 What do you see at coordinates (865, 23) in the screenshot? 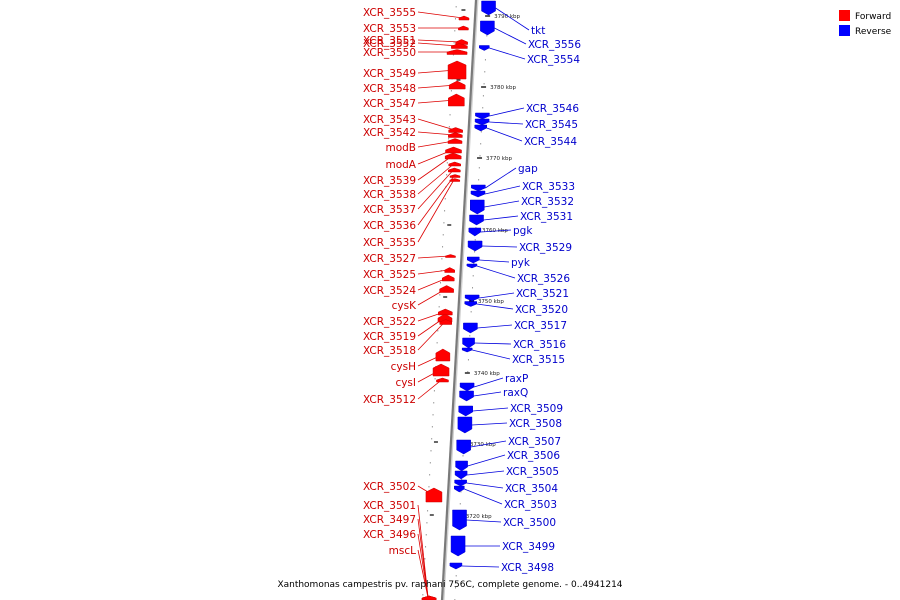
I see `legend: Forward Reverse` at bounding box center [865, 23].